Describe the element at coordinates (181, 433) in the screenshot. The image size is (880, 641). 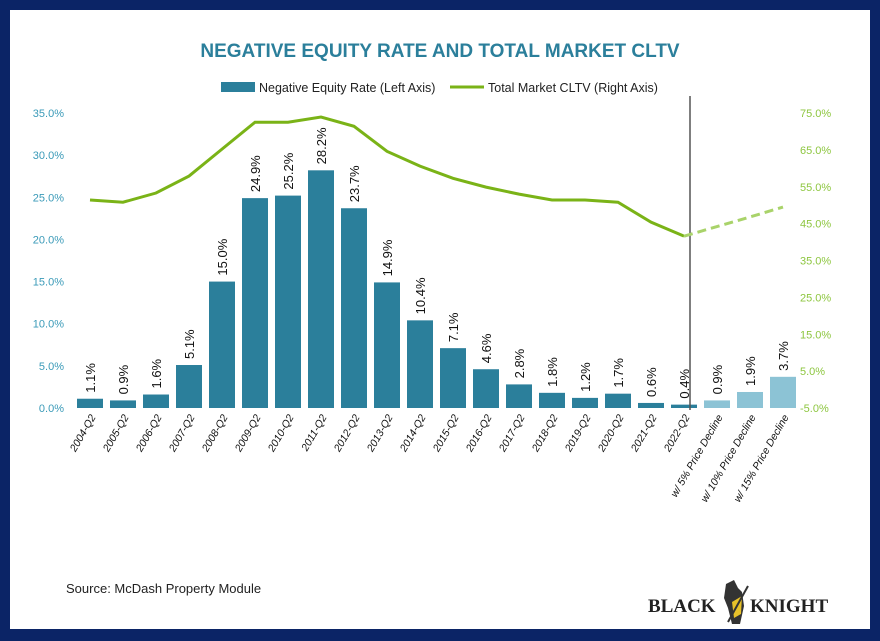
I see `x-axis-label: 2007-Q2` at that location.